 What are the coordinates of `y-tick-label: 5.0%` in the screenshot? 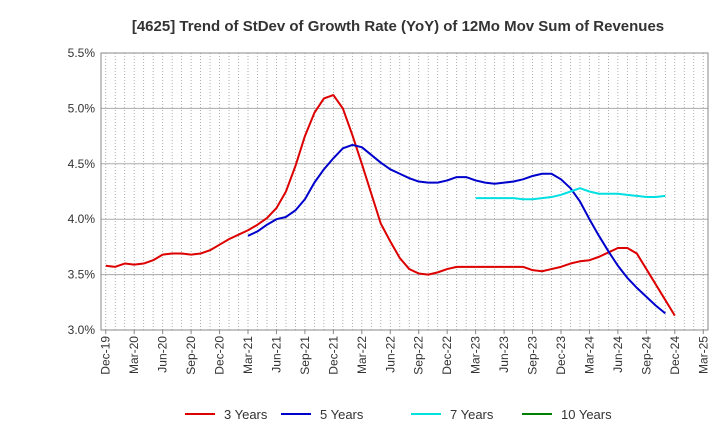 It's located at (82, 108).